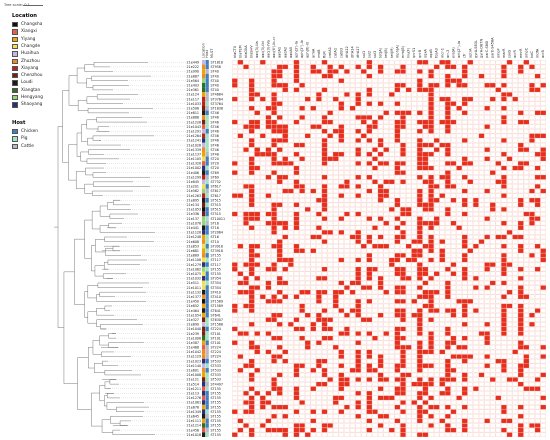 Image resolution: width=550 pixels, height=440 pixels. Describe the element at coordinates (347, 52) in the screenshot. I see `column-header: dfrA12` at that location.